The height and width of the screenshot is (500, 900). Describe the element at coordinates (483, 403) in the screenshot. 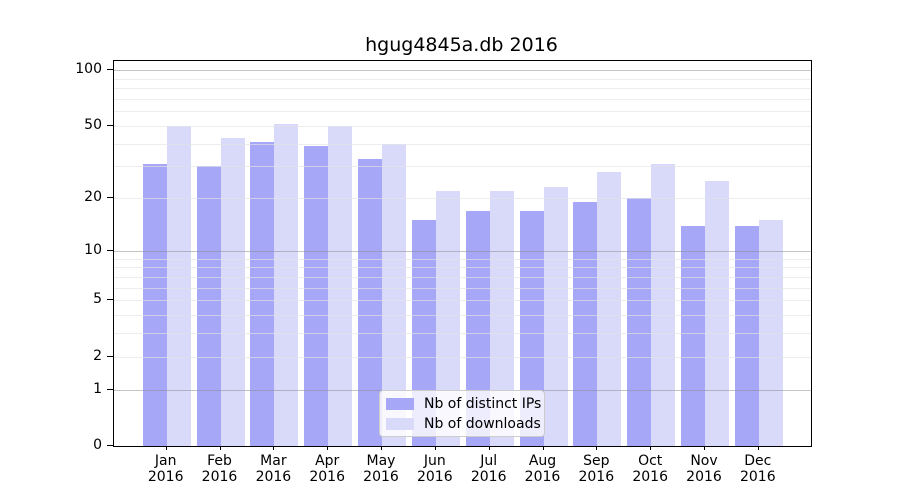

I see `legend-label-nb-of-distinct-ips: Nb of distinct IPs` at that location.